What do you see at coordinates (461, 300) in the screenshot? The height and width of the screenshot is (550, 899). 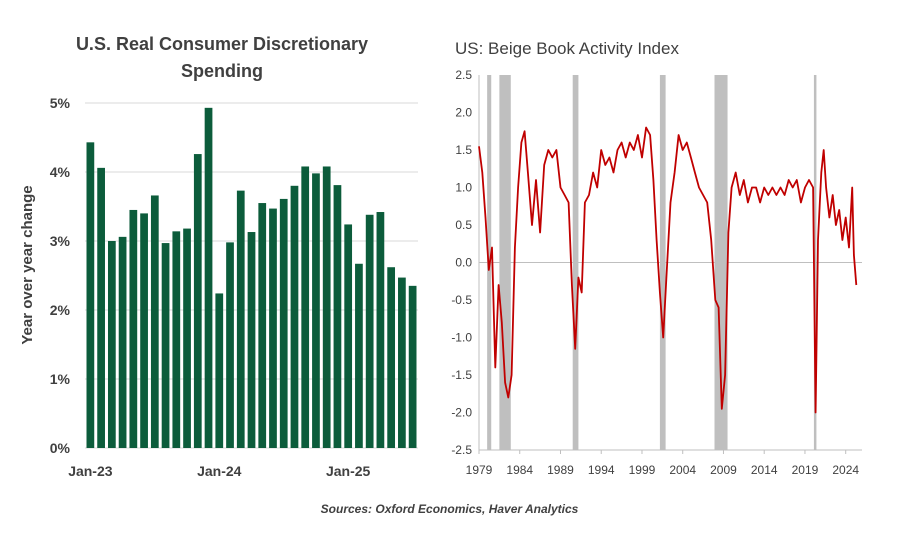 I see `y-tick-label: -0.5` at bounding box center [461, 300].